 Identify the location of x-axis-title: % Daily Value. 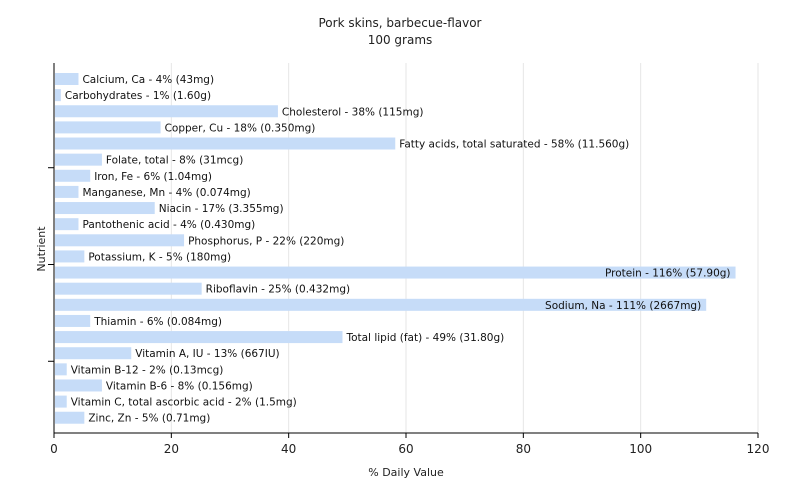
(406, 472).